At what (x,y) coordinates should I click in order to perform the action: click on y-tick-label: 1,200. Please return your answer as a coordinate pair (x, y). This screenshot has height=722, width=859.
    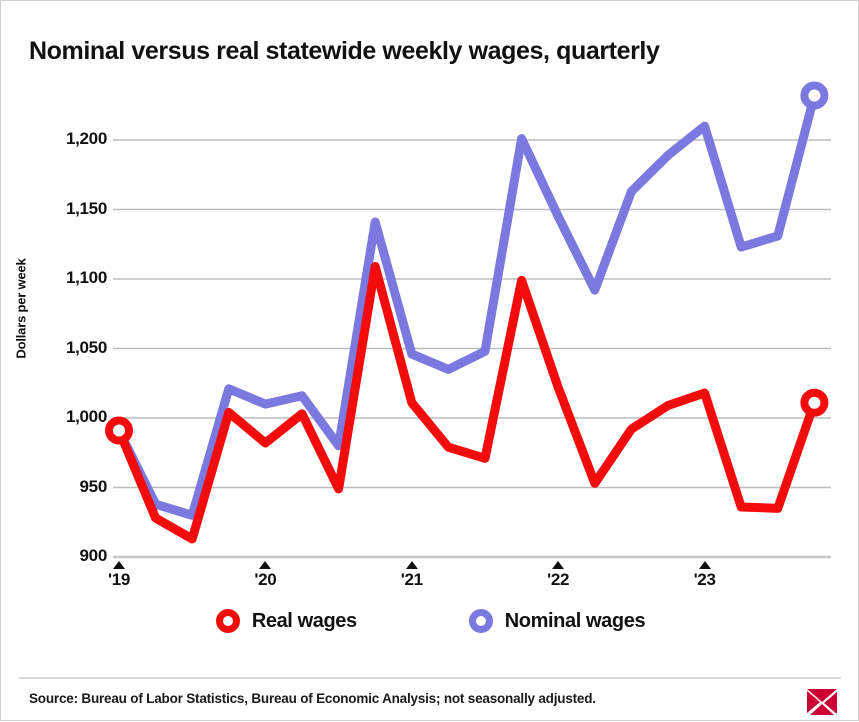
    Looking at the image, I should click on (86, 138).